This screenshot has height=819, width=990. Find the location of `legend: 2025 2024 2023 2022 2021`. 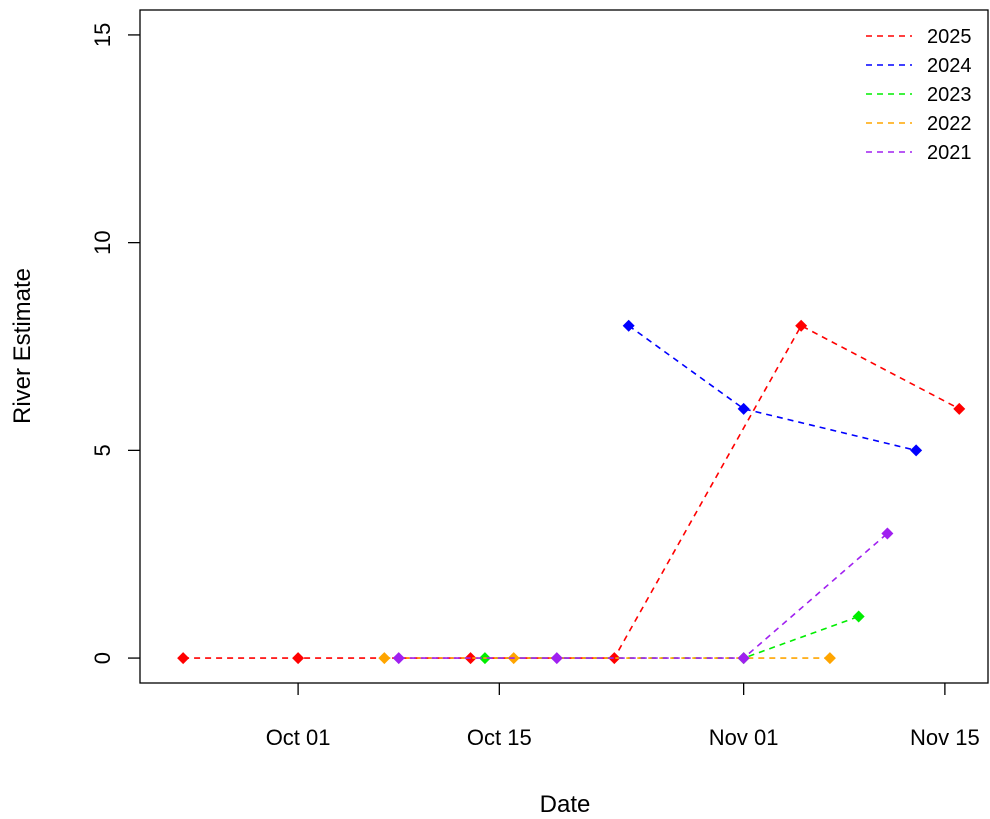

legend: 2025 2024 2023 2022 2021 is located at coordinates (919, 95).